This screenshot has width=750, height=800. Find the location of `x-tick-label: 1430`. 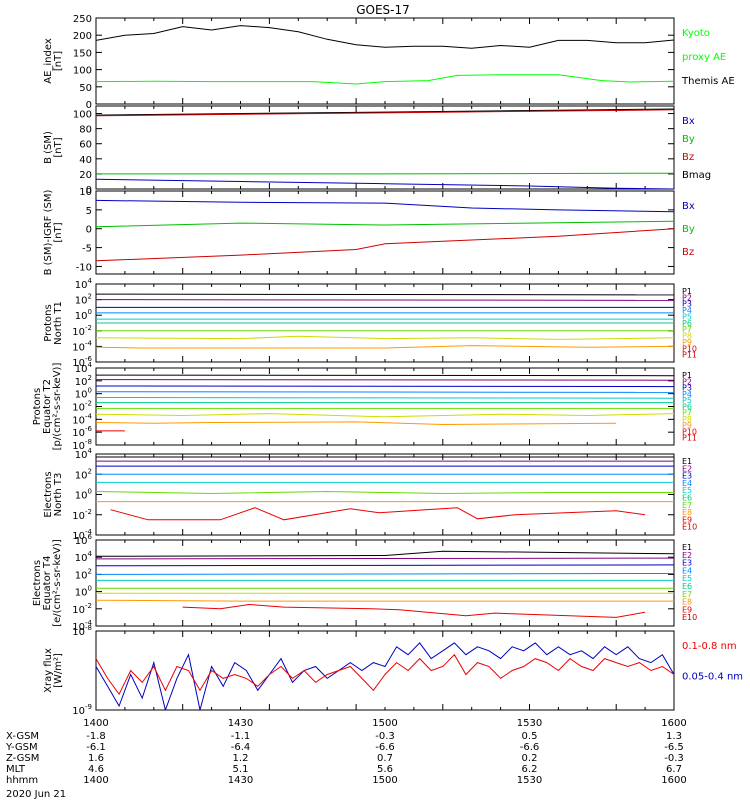

x-tick-label: 1430 is located at coordinates (240, 723).